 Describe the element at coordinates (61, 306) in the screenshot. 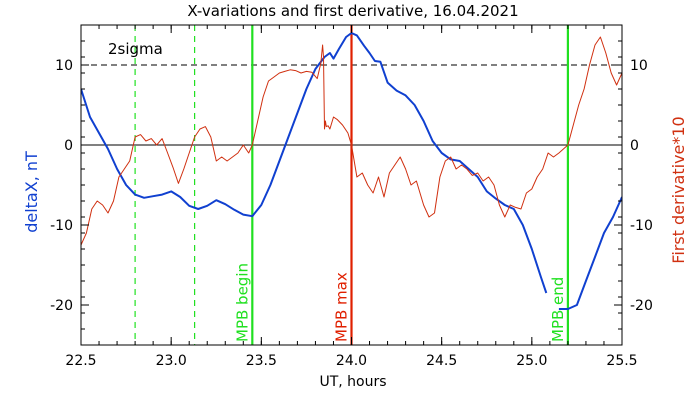

I see `y-tick-label-left: -20` at that location.